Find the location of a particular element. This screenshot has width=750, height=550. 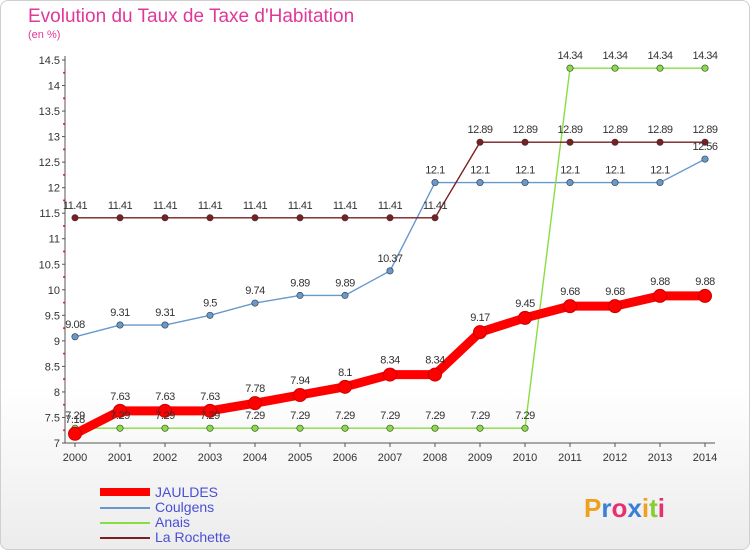

x-tick-label: 2013 is located at coordinates (660, 458).